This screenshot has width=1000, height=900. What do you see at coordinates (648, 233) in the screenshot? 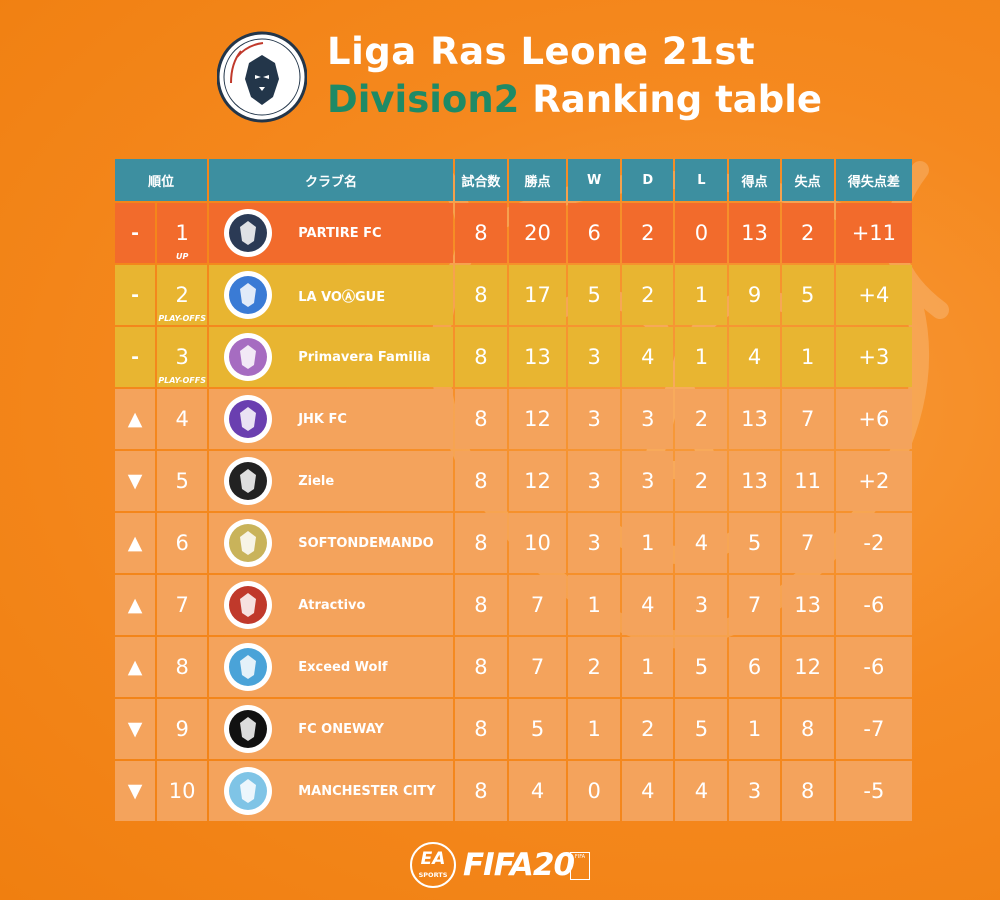
I see `draws-cell: 2` at bounding box center [648, 233].